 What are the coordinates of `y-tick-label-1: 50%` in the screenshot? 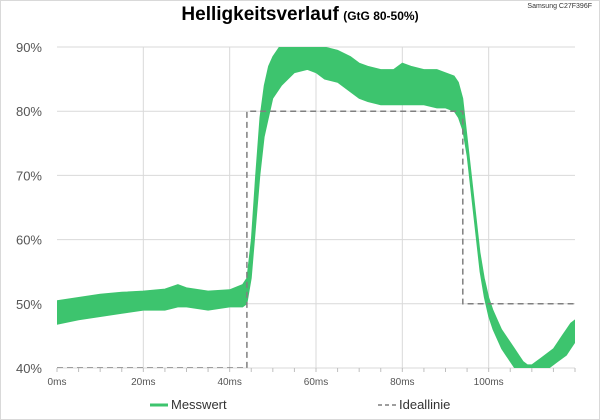 It's located at (29, 304).